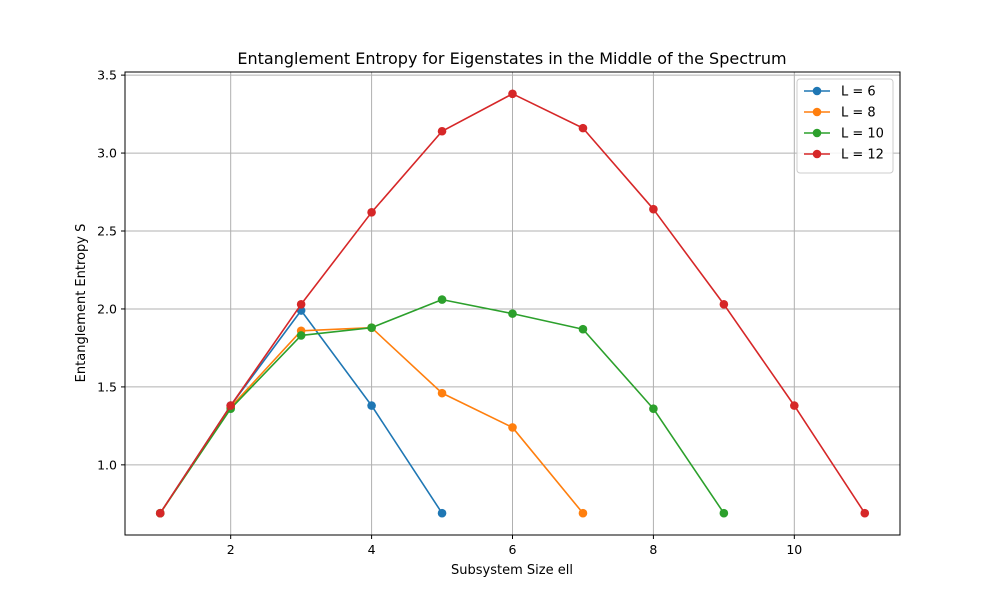 The image size is (1000, 600). What do you see at coordinates (862, 134) in the screenshot?
I see `legend-label: L = 10` at bounding box center [862, 134].